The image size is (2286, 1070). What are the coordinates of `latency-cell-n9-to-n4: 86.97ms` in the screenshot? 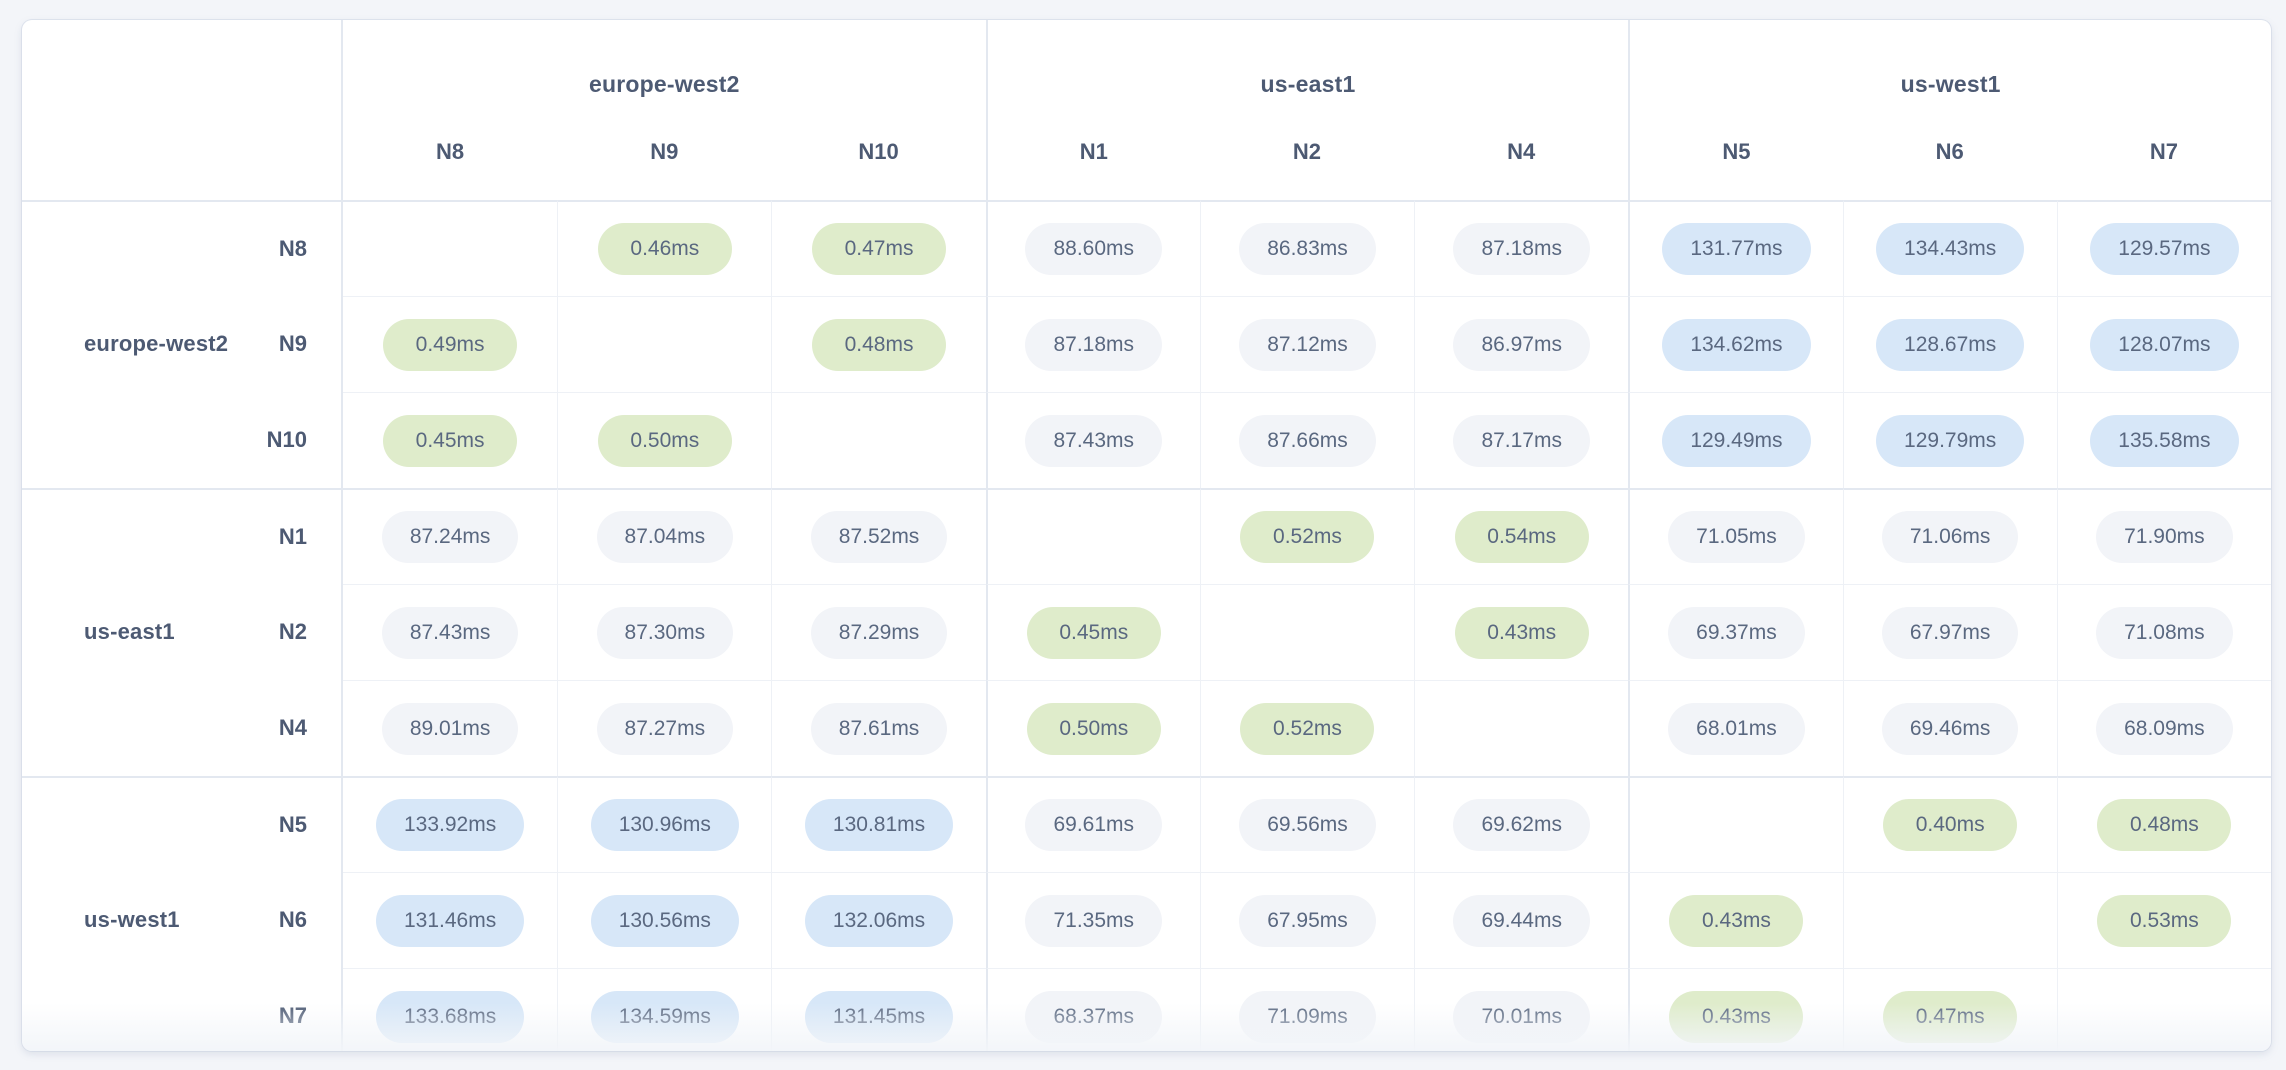 It's located at (1521, 344).